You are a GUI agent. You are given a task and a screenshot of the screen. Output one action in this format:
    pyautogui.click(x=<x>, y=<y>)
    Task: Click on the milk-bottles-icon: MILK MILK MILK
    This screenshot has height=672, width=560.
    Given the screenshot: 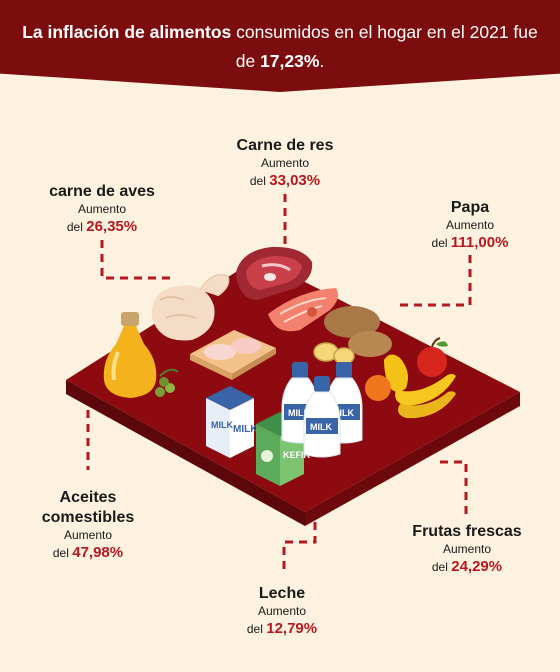 What is the action you would take?
    pyautogui.click(x=322, y=410)
    